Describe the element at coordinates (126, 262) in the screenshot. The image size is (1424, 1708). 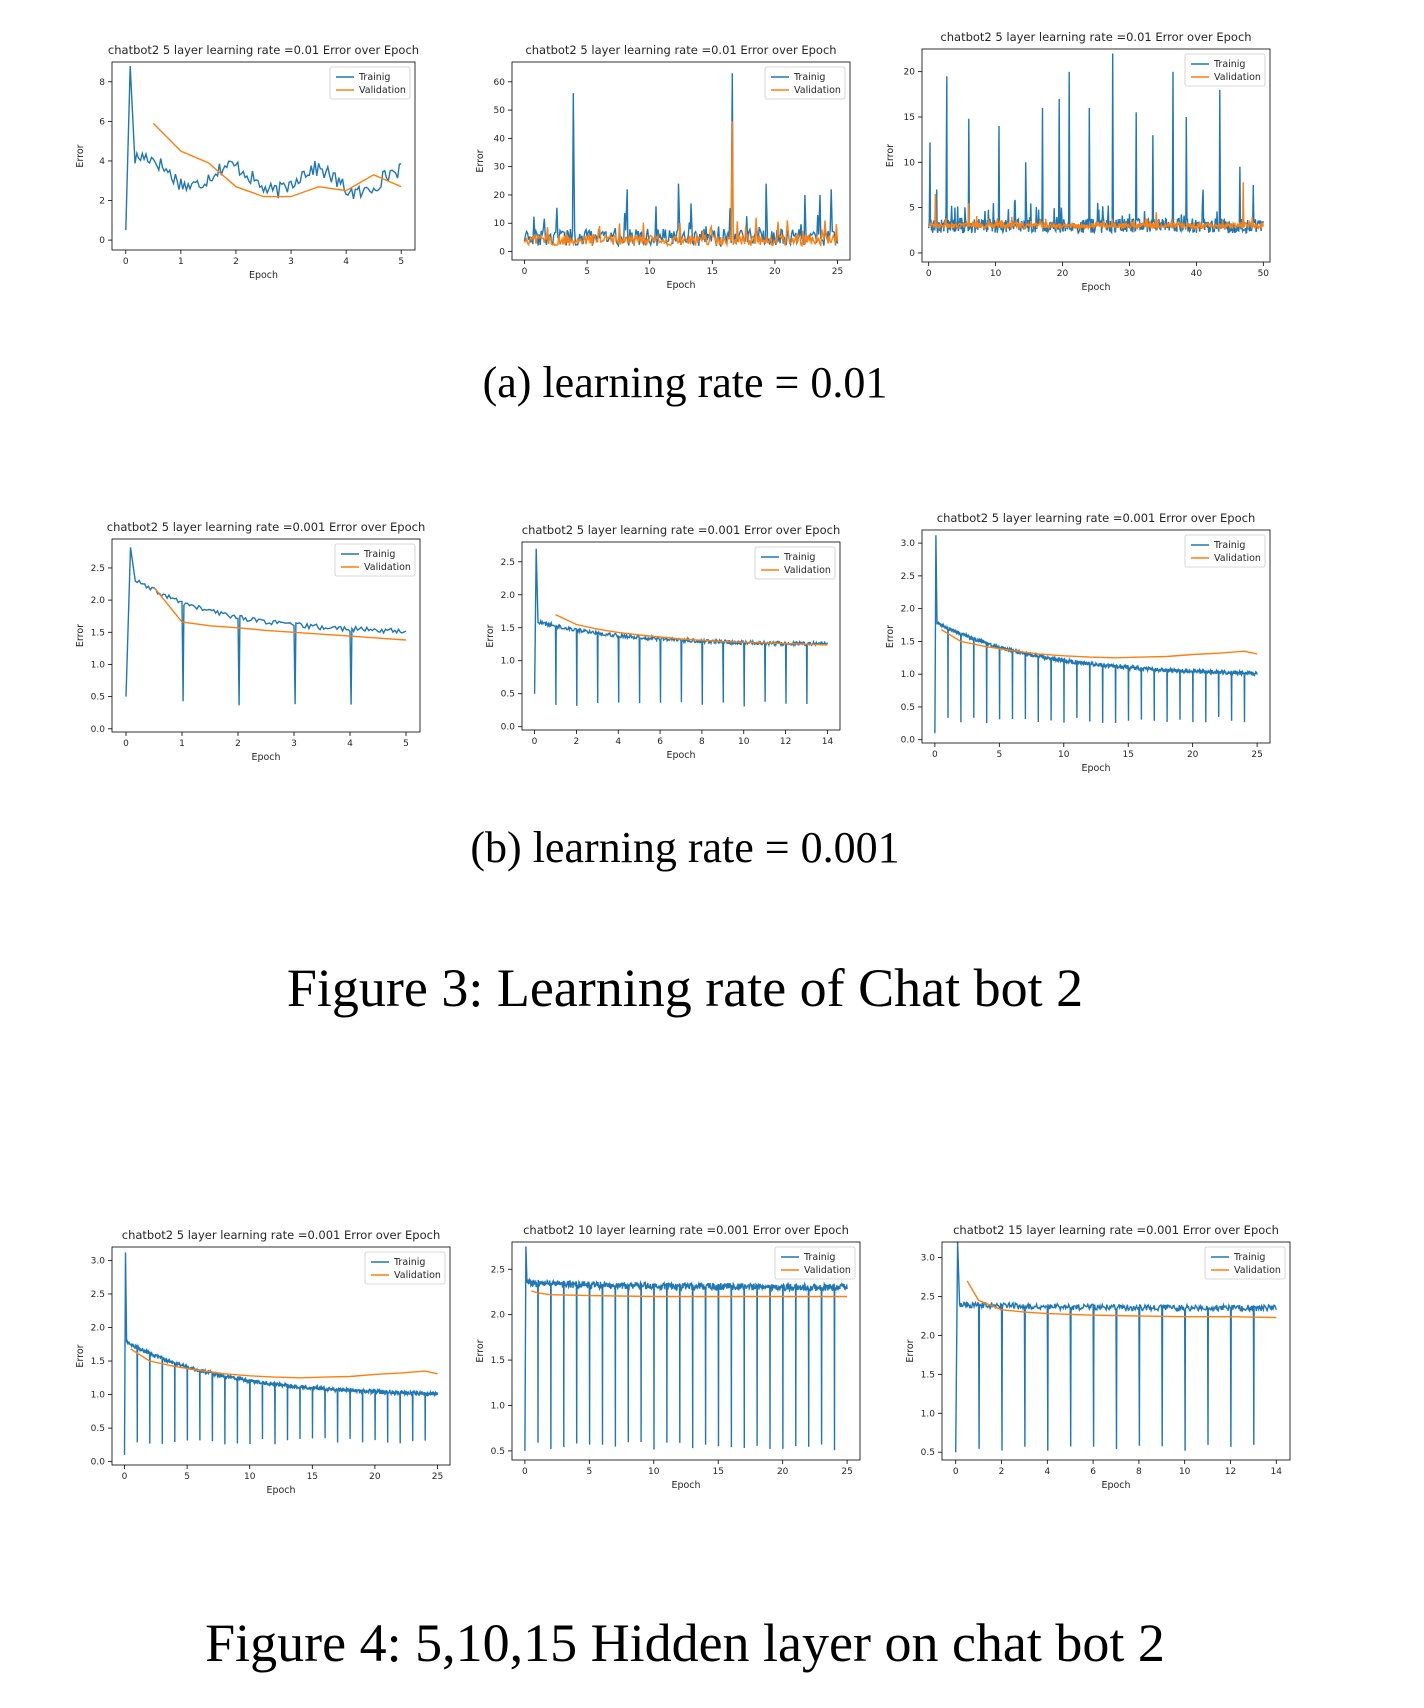
I see `x-tick-label: 0` at that location.